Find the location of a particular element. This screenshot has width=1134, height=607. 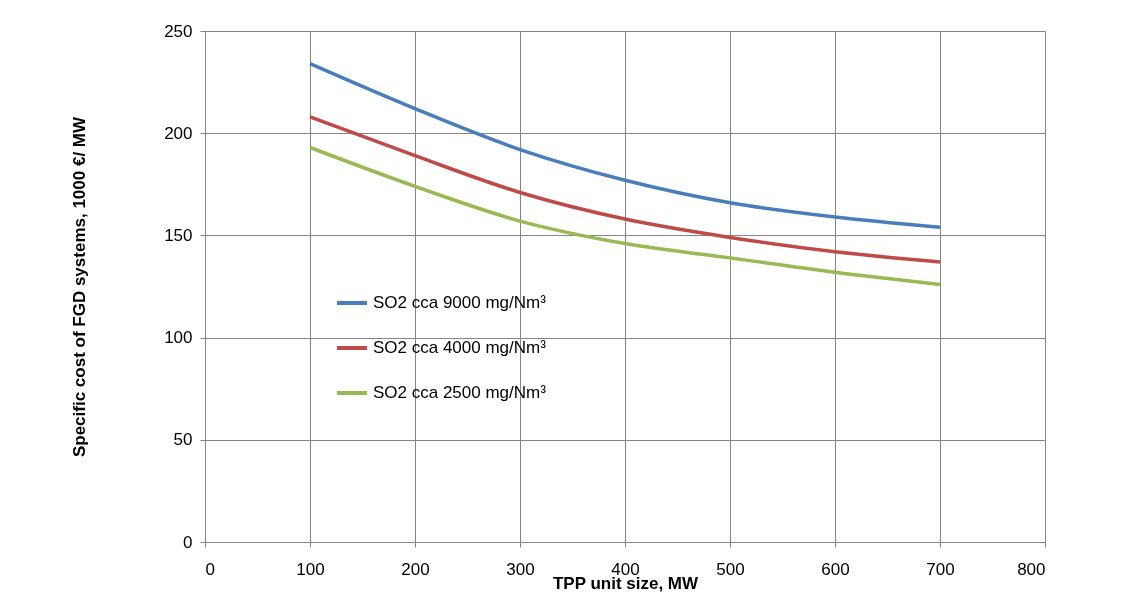

x-tick-label: 600 is located at coordinates (835, 569).